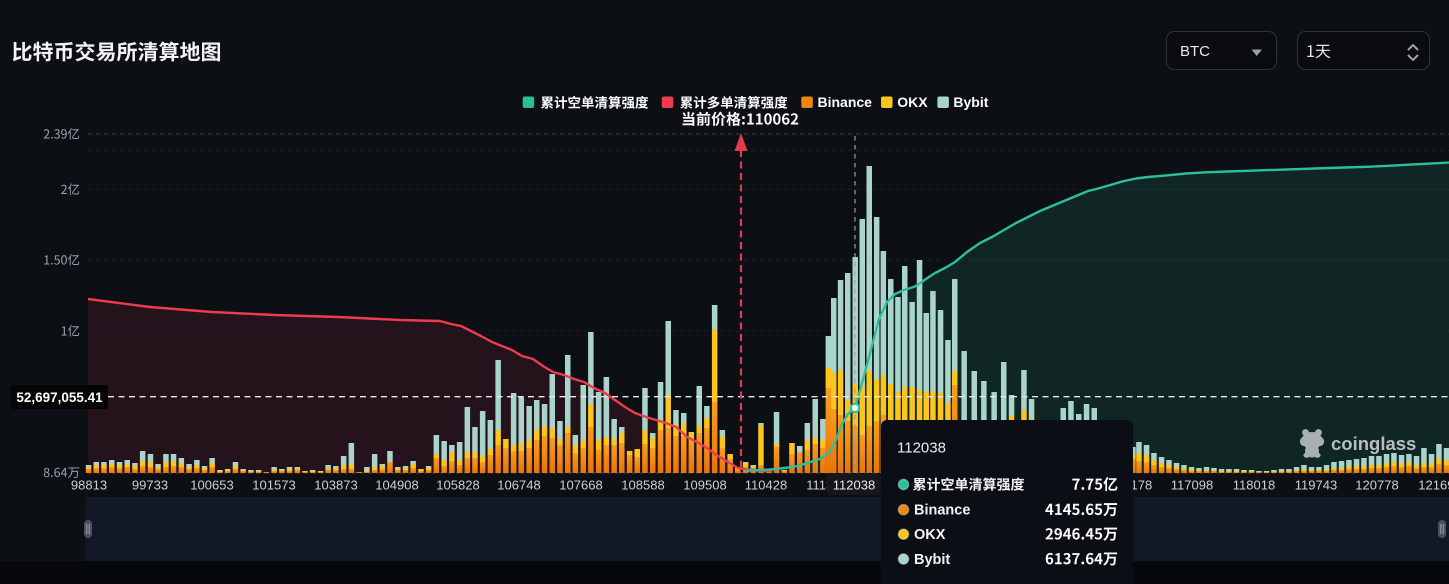  Describe the element at coordinates (150, 485) in the screenshot. I see `svg-text: 99733` at that location.